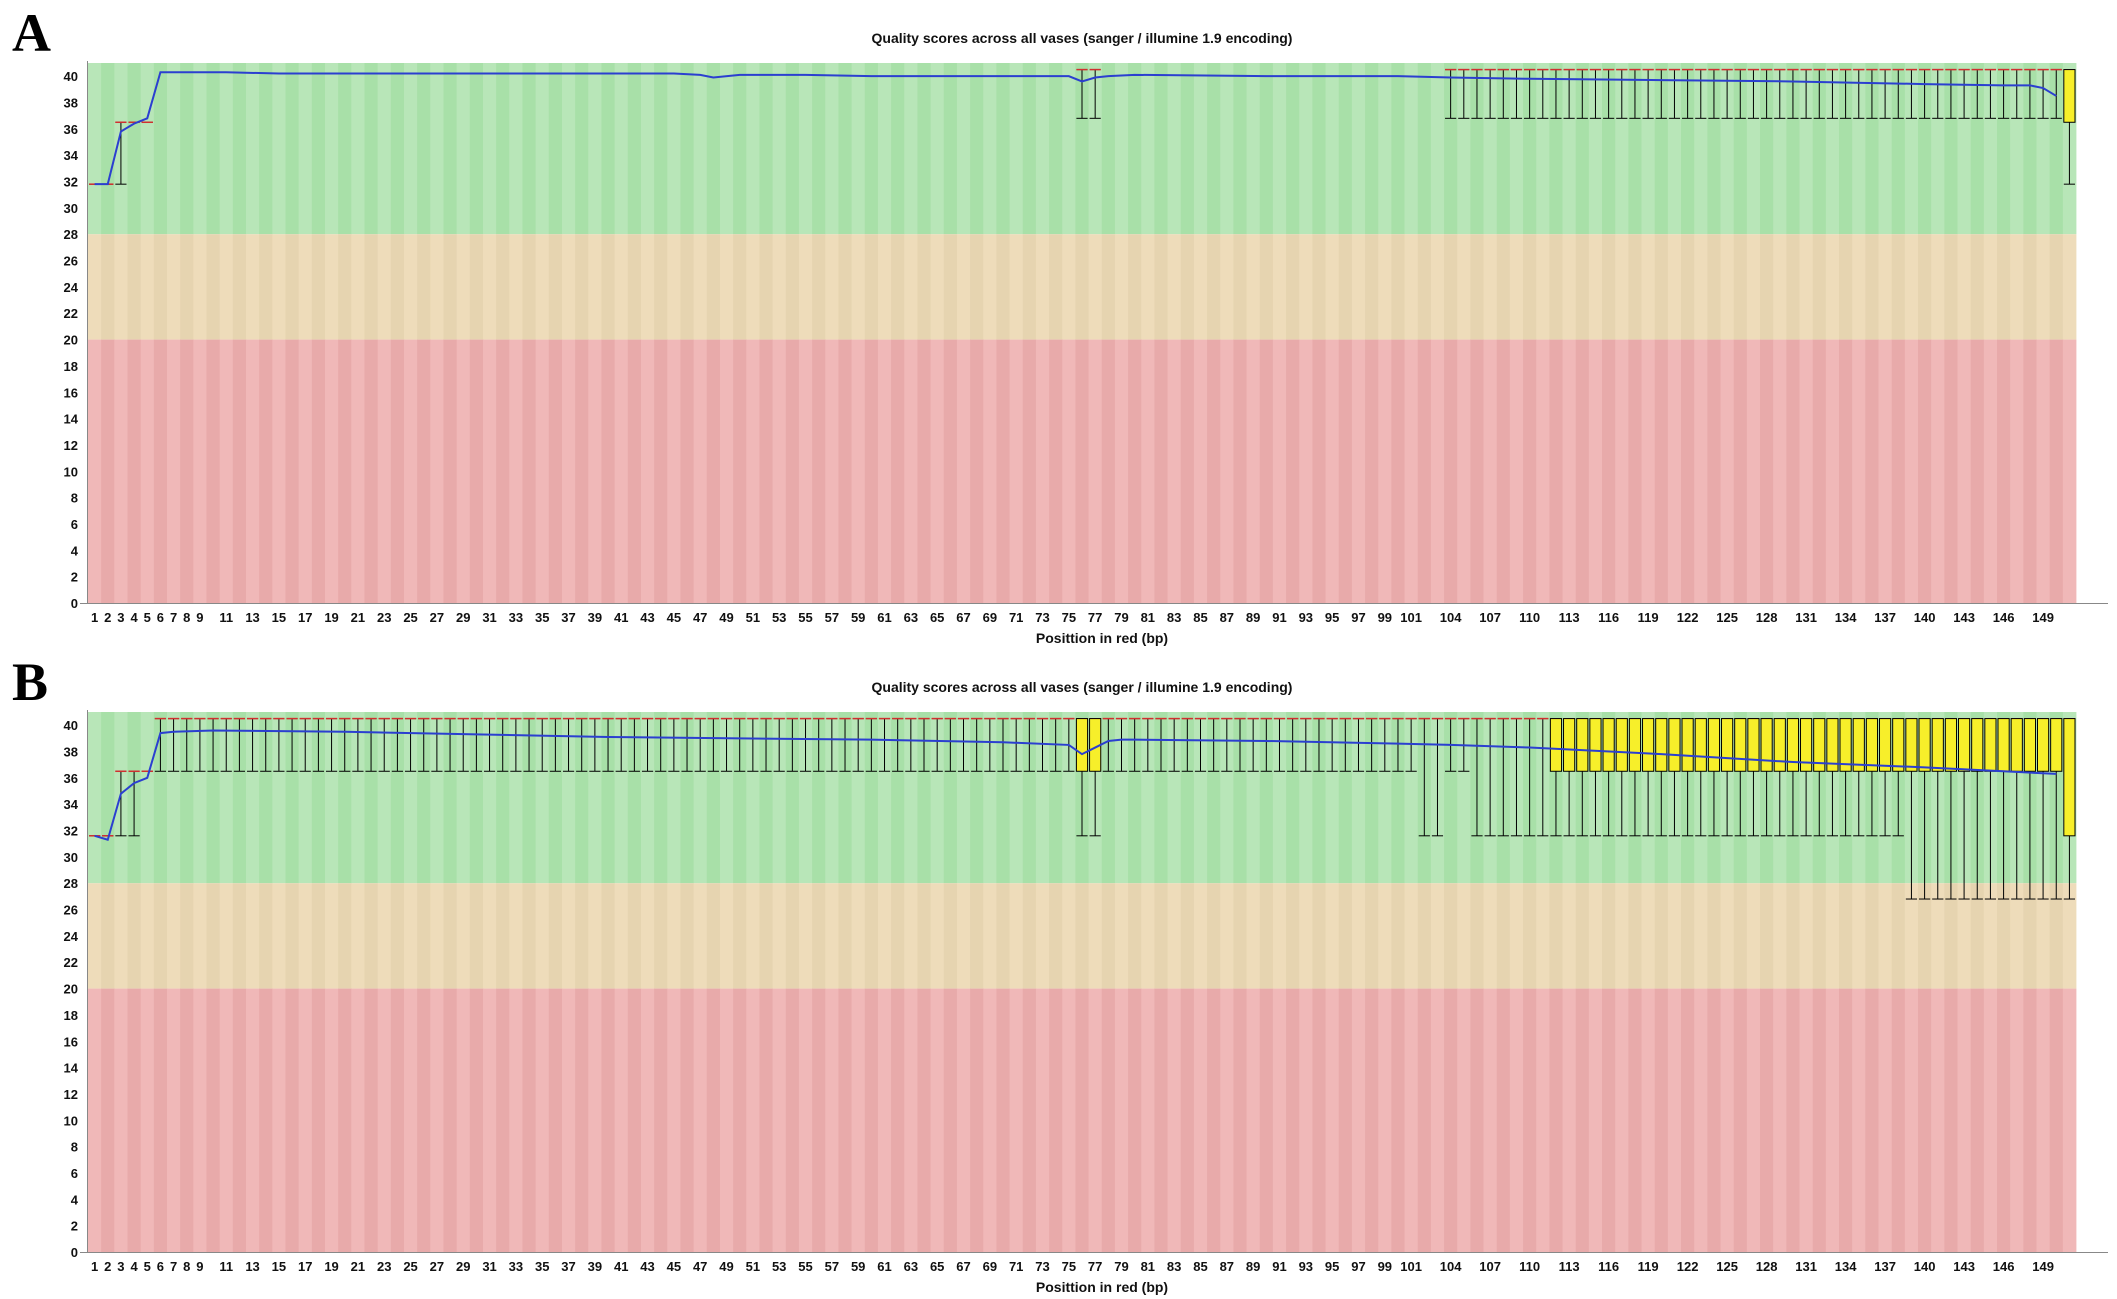 The width and height of the screenshot is (2117, 1299). What do you see at coordinates (1385, 617) in the screenshot?
I see `x-tick-label: 99` at bounding box center [1385, 617].